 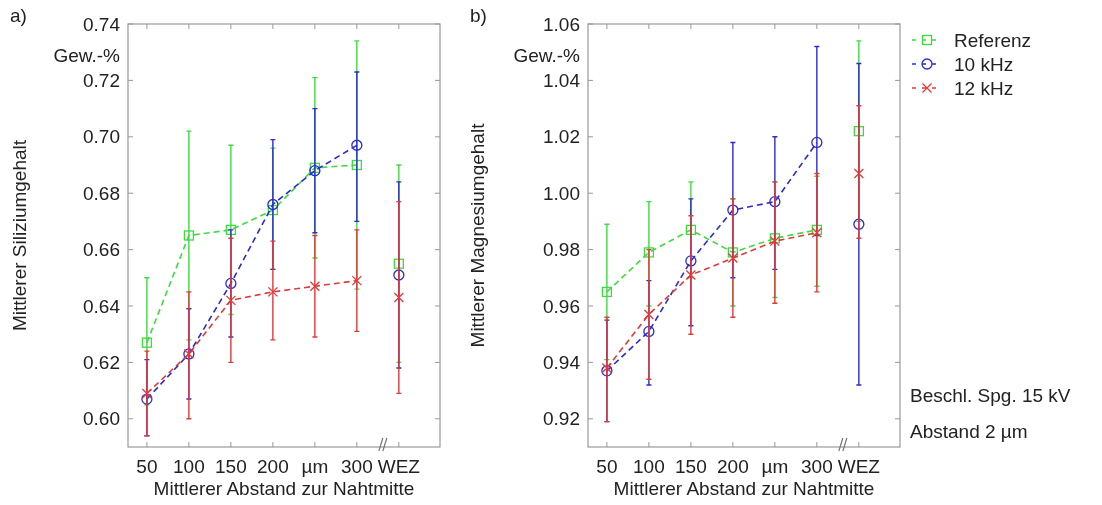 What do you see at coordinates (102, 306) in the screenshot?
I see `y-tick-label: 0.64` at bounding box center [102, 306].